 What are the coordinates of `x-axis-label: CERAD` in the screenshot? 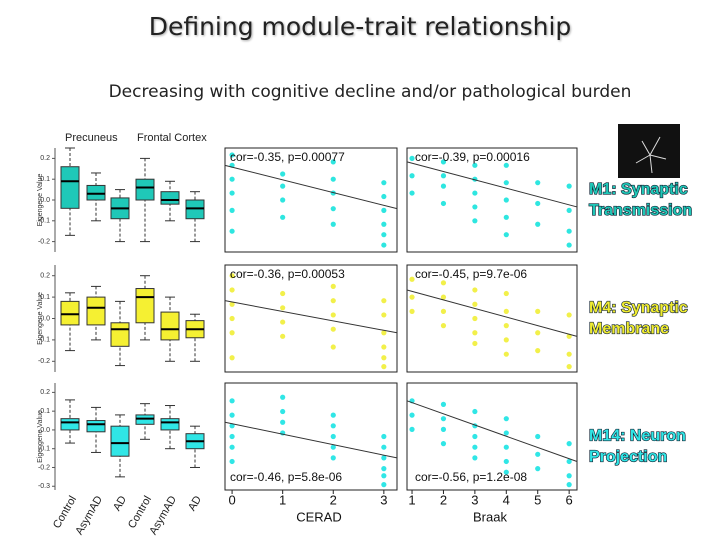 It's located at (319, 516).